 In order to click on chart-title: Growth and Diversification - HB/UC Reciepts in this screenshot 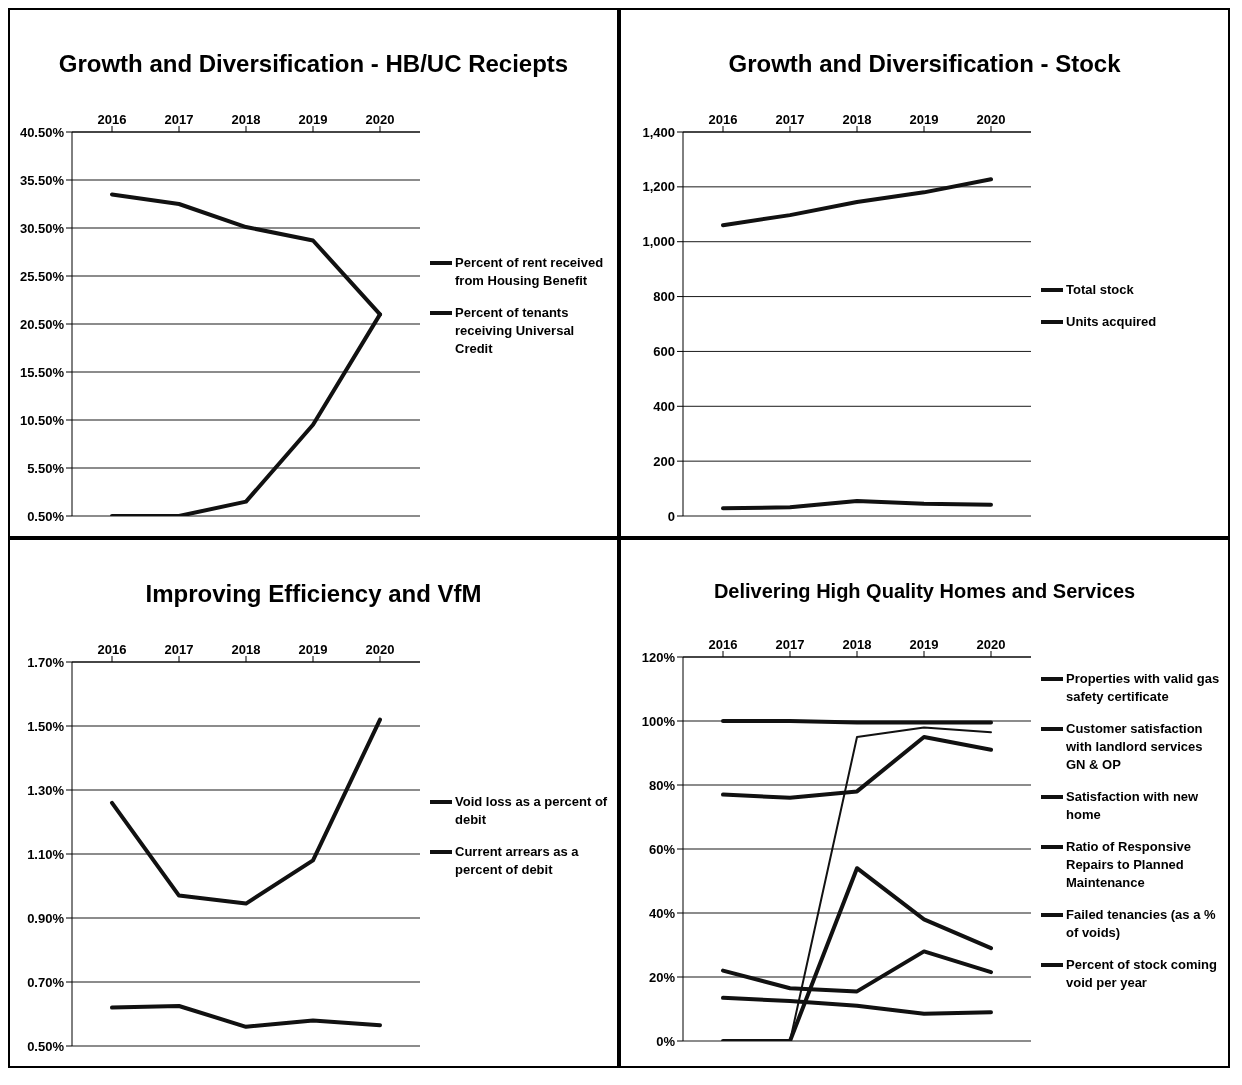, I will do `click(313, 64)`.